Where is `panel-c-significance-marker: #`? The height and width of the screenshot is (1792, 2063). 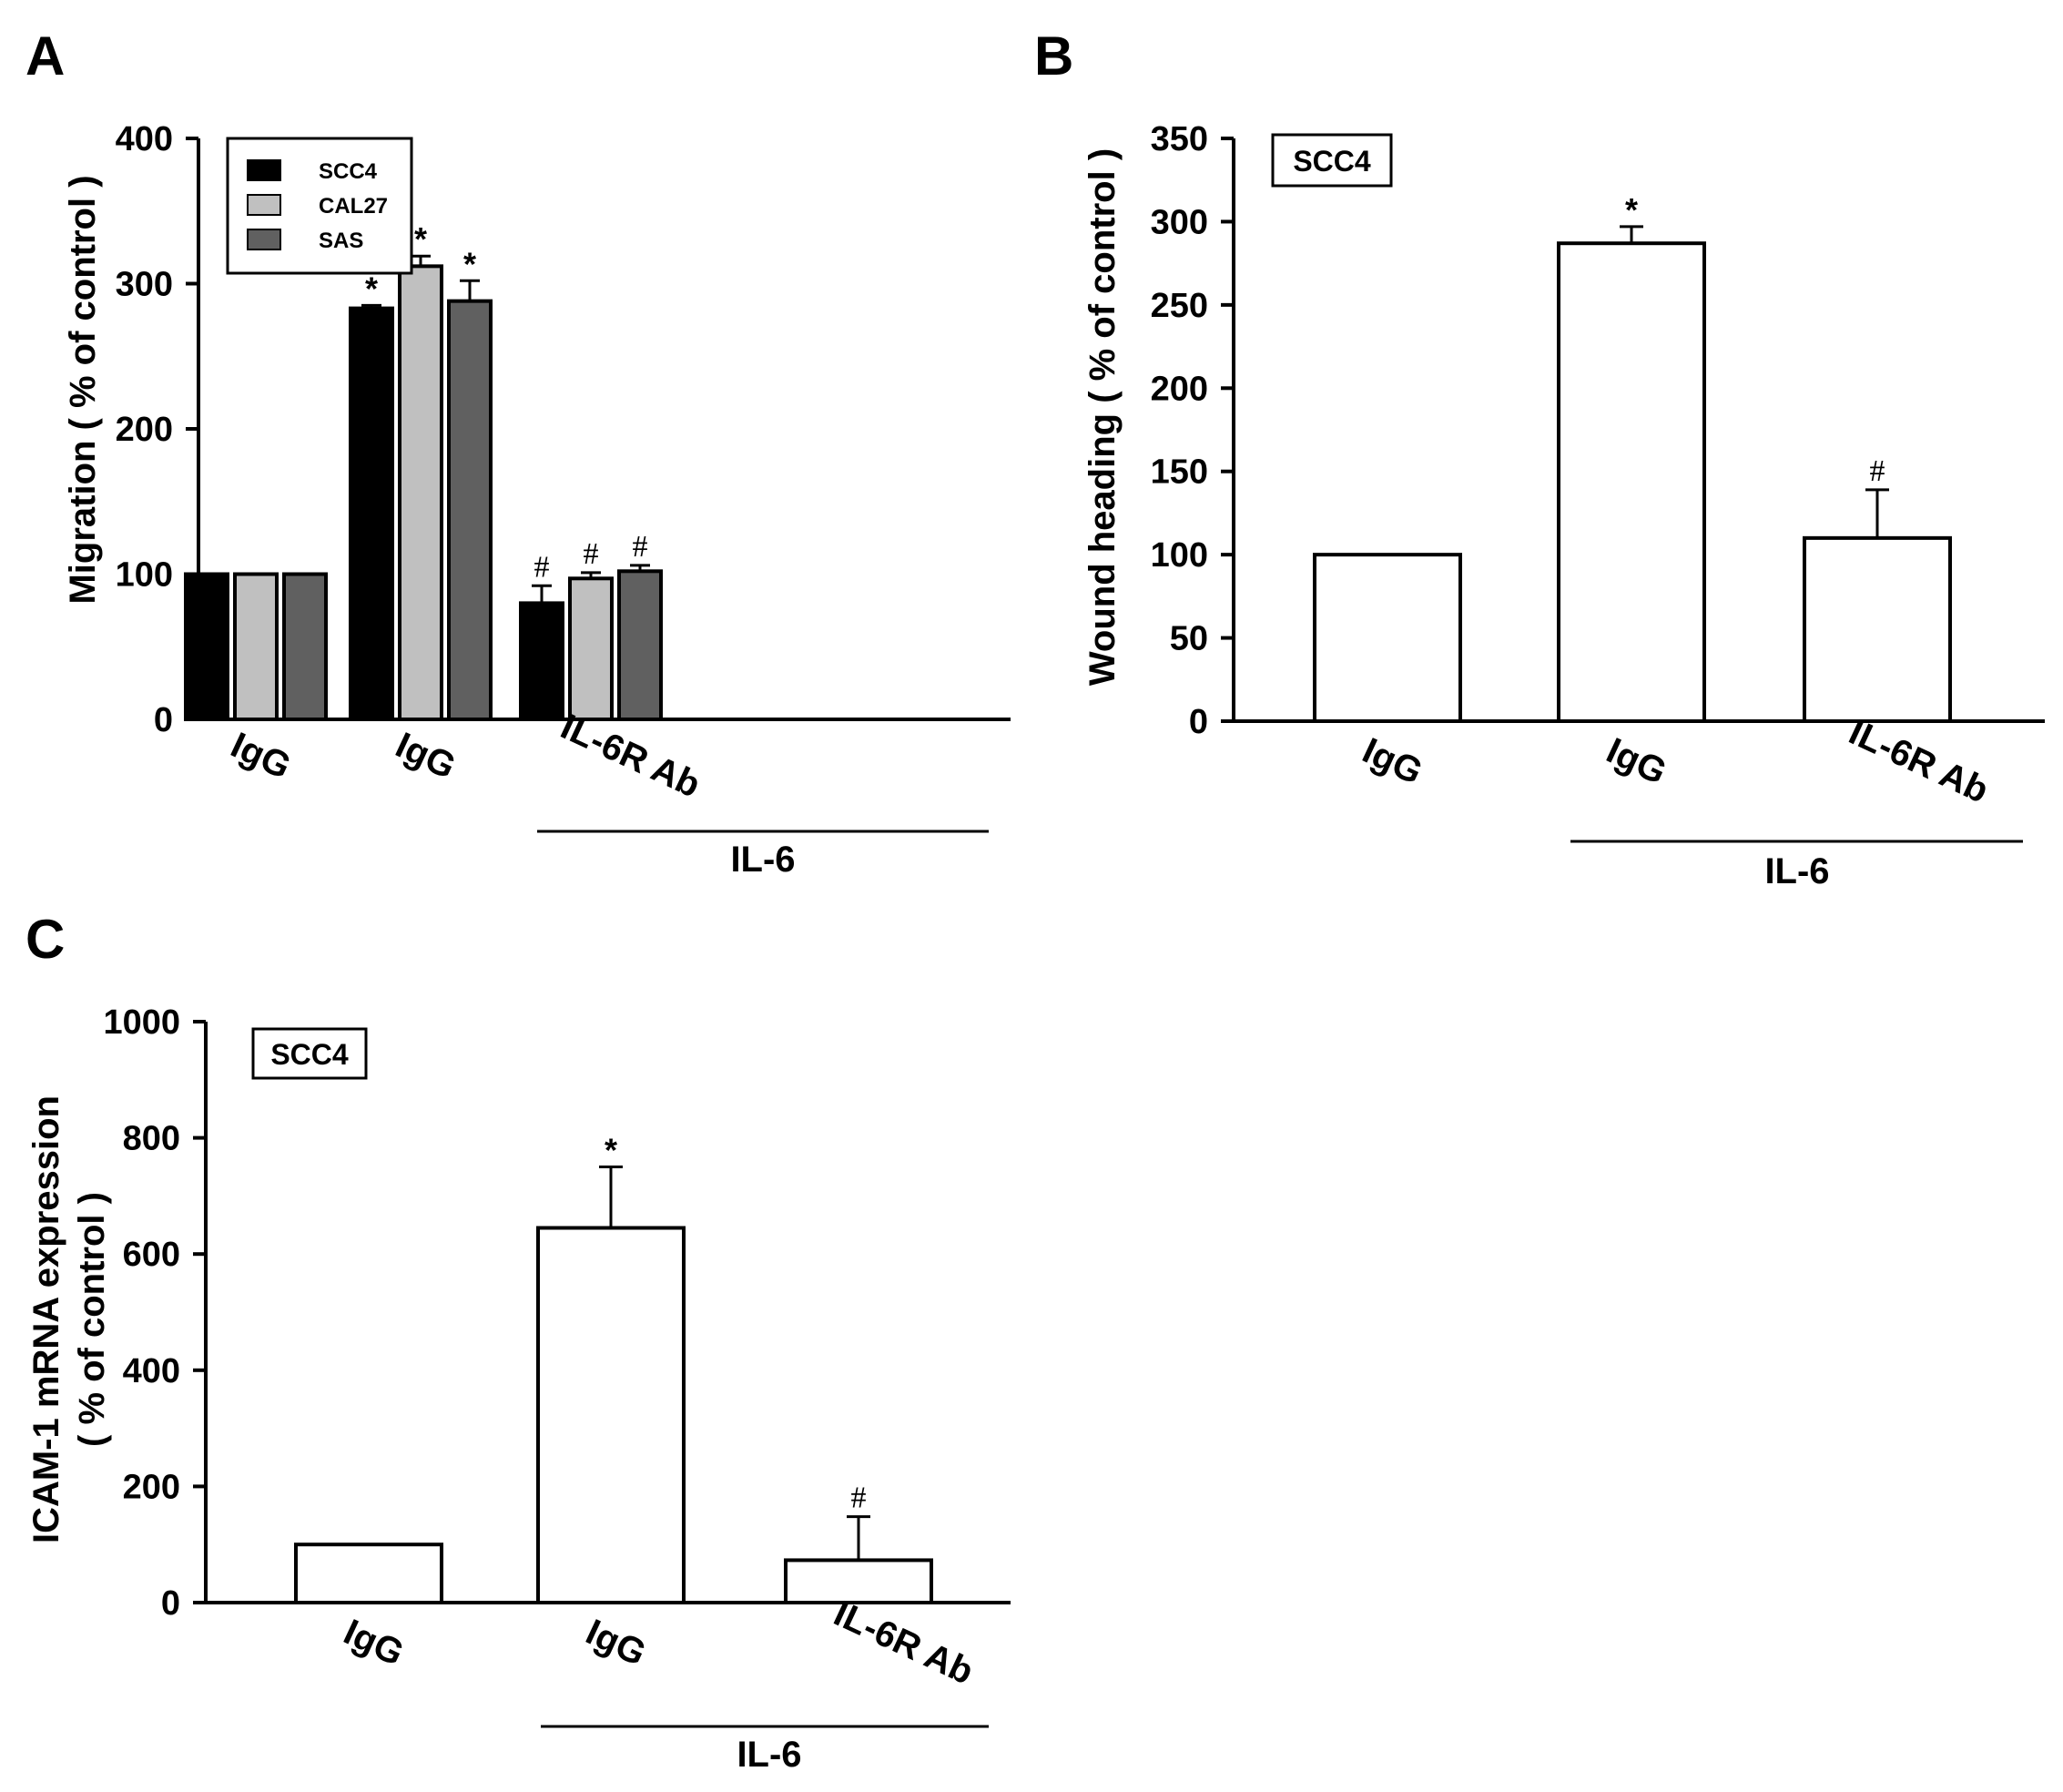
panel-c-significance-marker: # is located at coordinates (859, 1498).